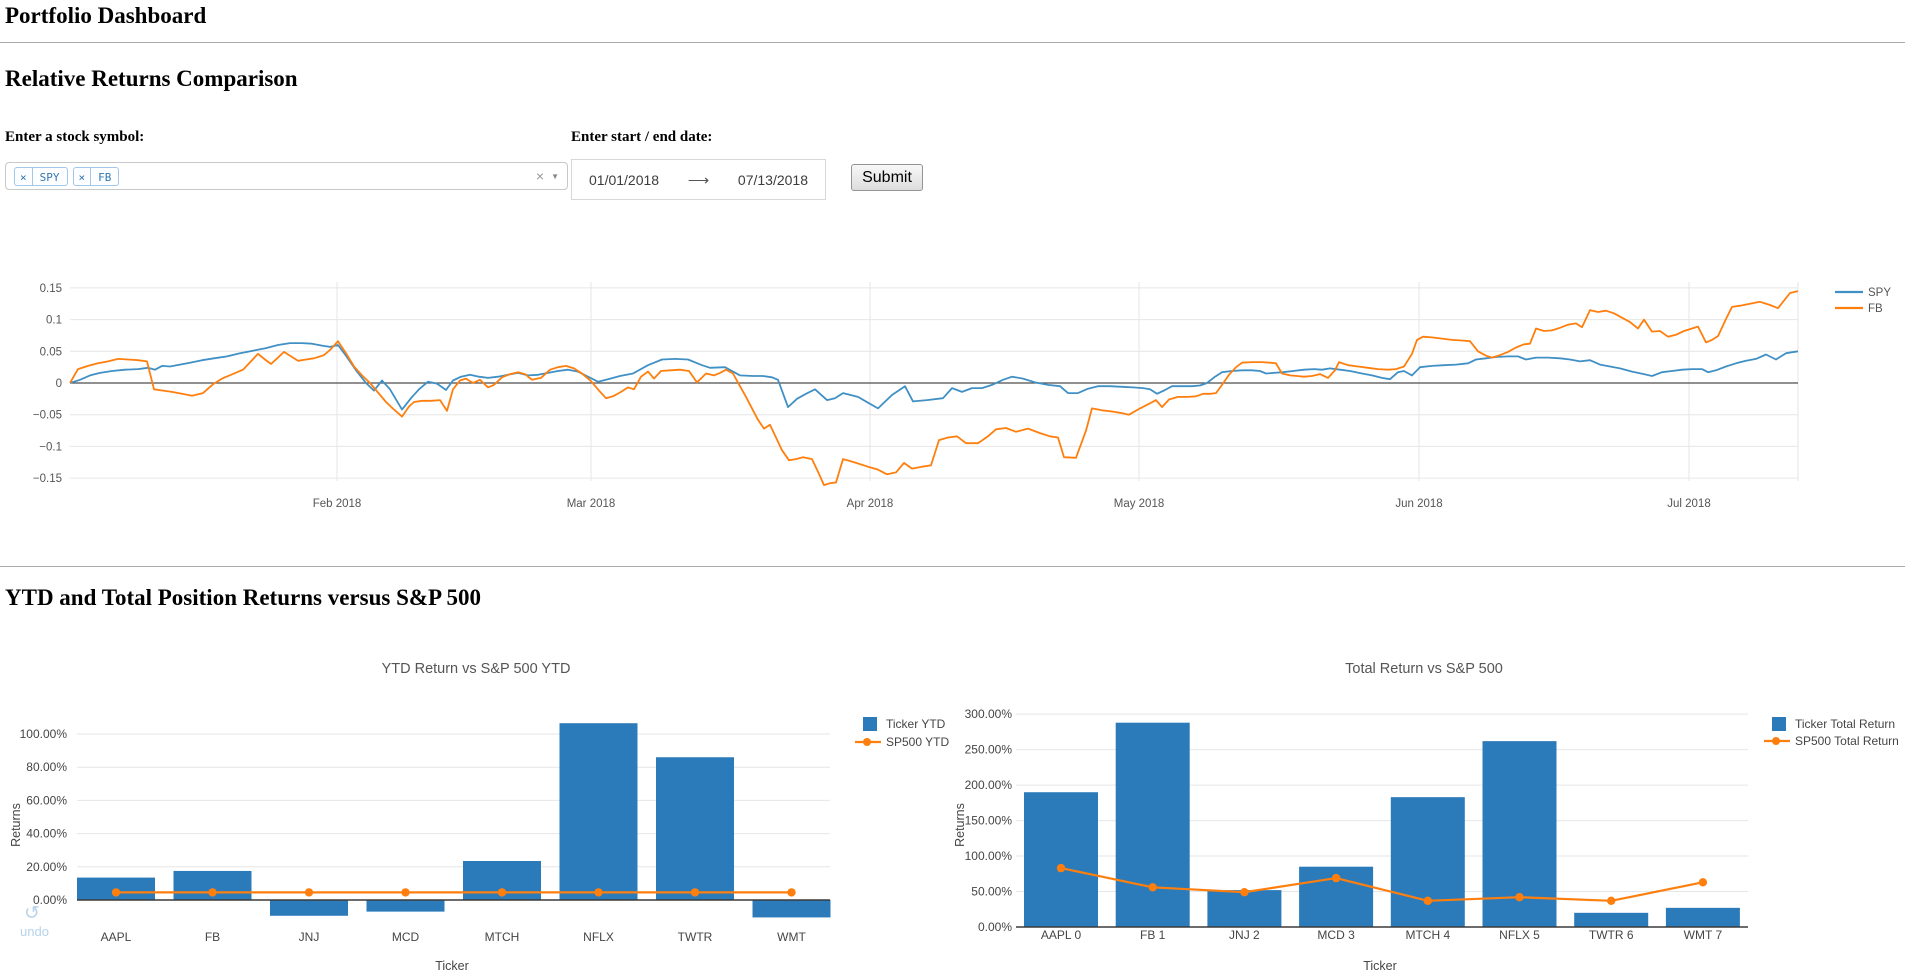 The image size is (1905, 975). What do you see at coordinates (59, 384) in the screenshot?
I see `svg-text: 0` at bounding box center [59, 384].